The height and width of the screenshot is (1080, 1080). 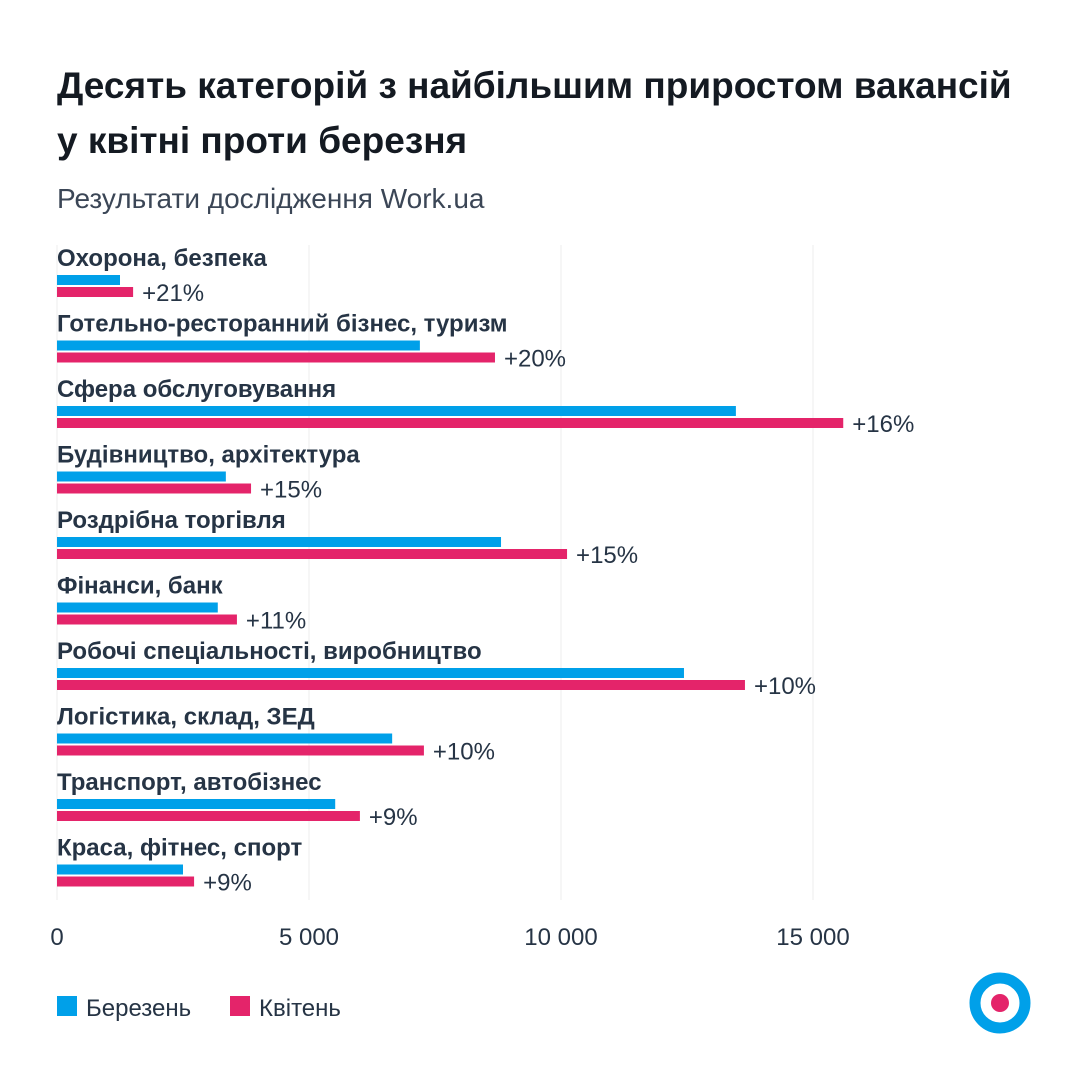 What do you see at coordinates (196, 389) in the screenshot?
I see `category-label: Сфера обслуговування` at bounding box center [196, 389].